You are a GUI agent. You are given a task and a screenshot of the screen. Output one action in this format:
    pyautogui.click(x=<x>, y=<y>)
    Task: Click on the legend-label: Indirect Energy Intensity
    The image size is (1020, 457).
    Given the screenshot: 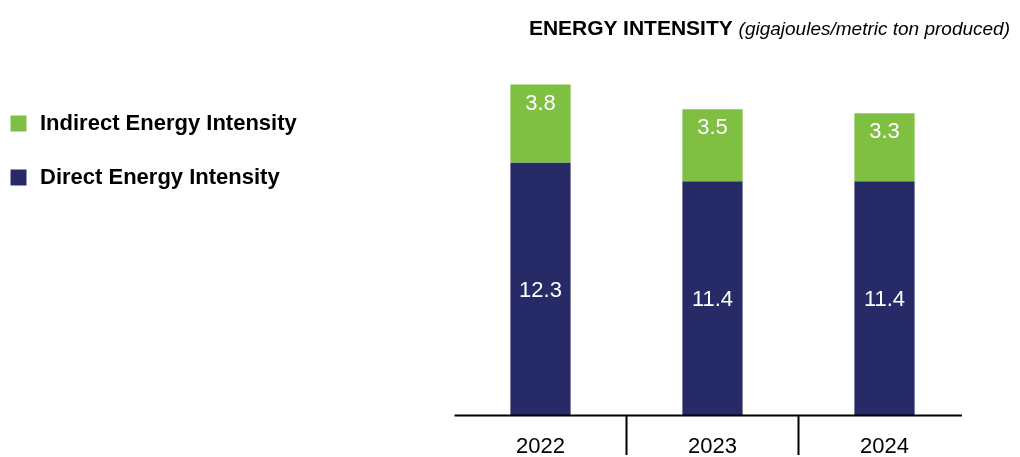 What is the action you would take?
    pyautogui.click(x=168, y=123)
    